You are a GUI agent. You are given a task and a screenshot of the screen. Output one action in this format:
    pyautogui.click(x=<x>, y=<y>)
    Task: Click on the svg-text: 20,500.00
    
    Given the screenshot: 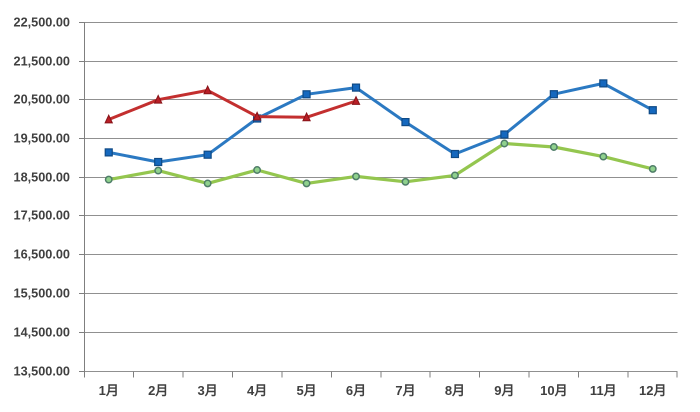 What is the action you would take?
    pyautogui.click(x=42, y=100)
    